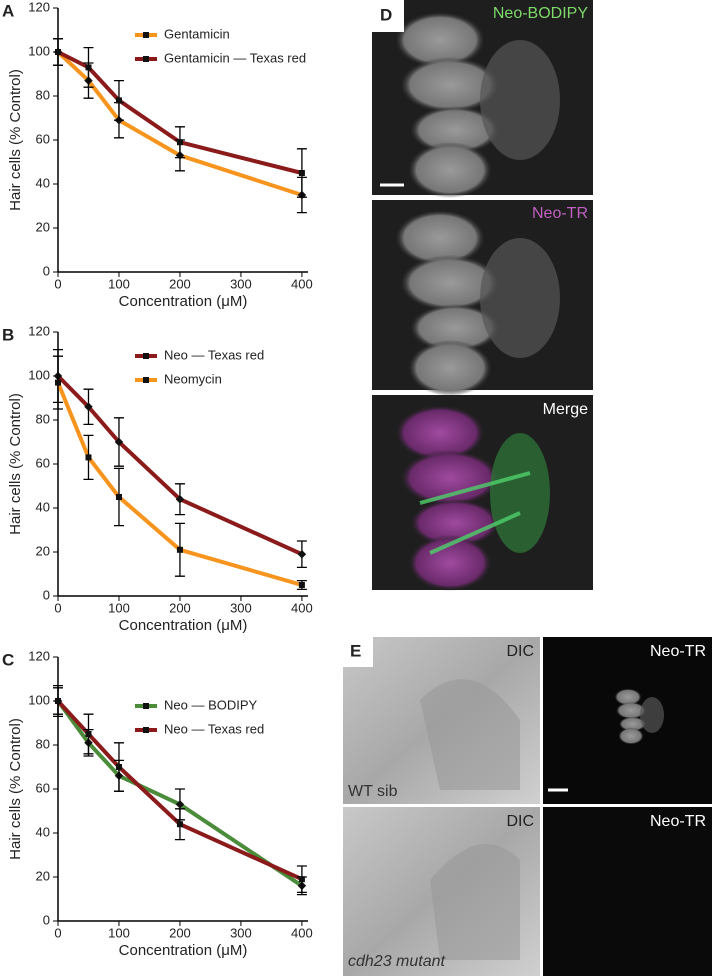 This screenshot has width=712, height=976. What do you see at coordinates (373, 791) in the screenshot?
I see `image-caption: WT sib` at bounding box center [373, 791].